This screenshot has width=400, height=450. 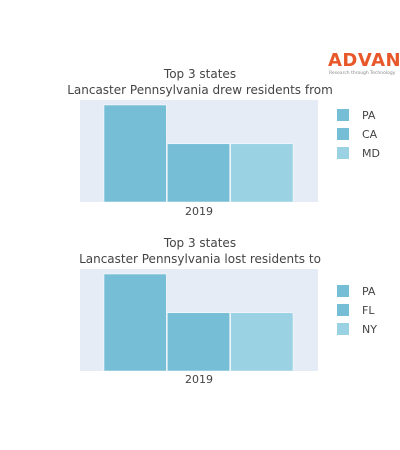 What do you see at coordinates (357, 329) in the screenshot?
I see `legend-item-ny: NY` at bounding box center [357, 329].